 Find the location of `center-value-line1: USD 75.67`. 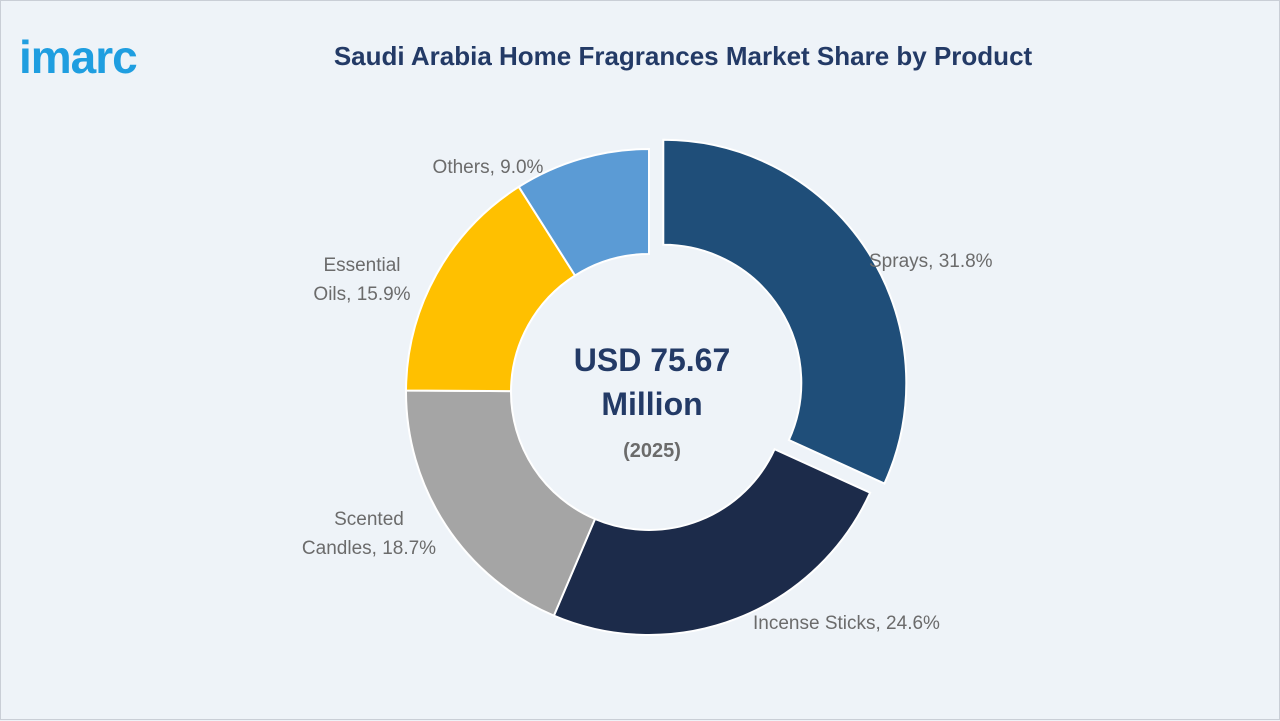

center-value-line1: USD 75.67 is located at coordinates (652, 360).